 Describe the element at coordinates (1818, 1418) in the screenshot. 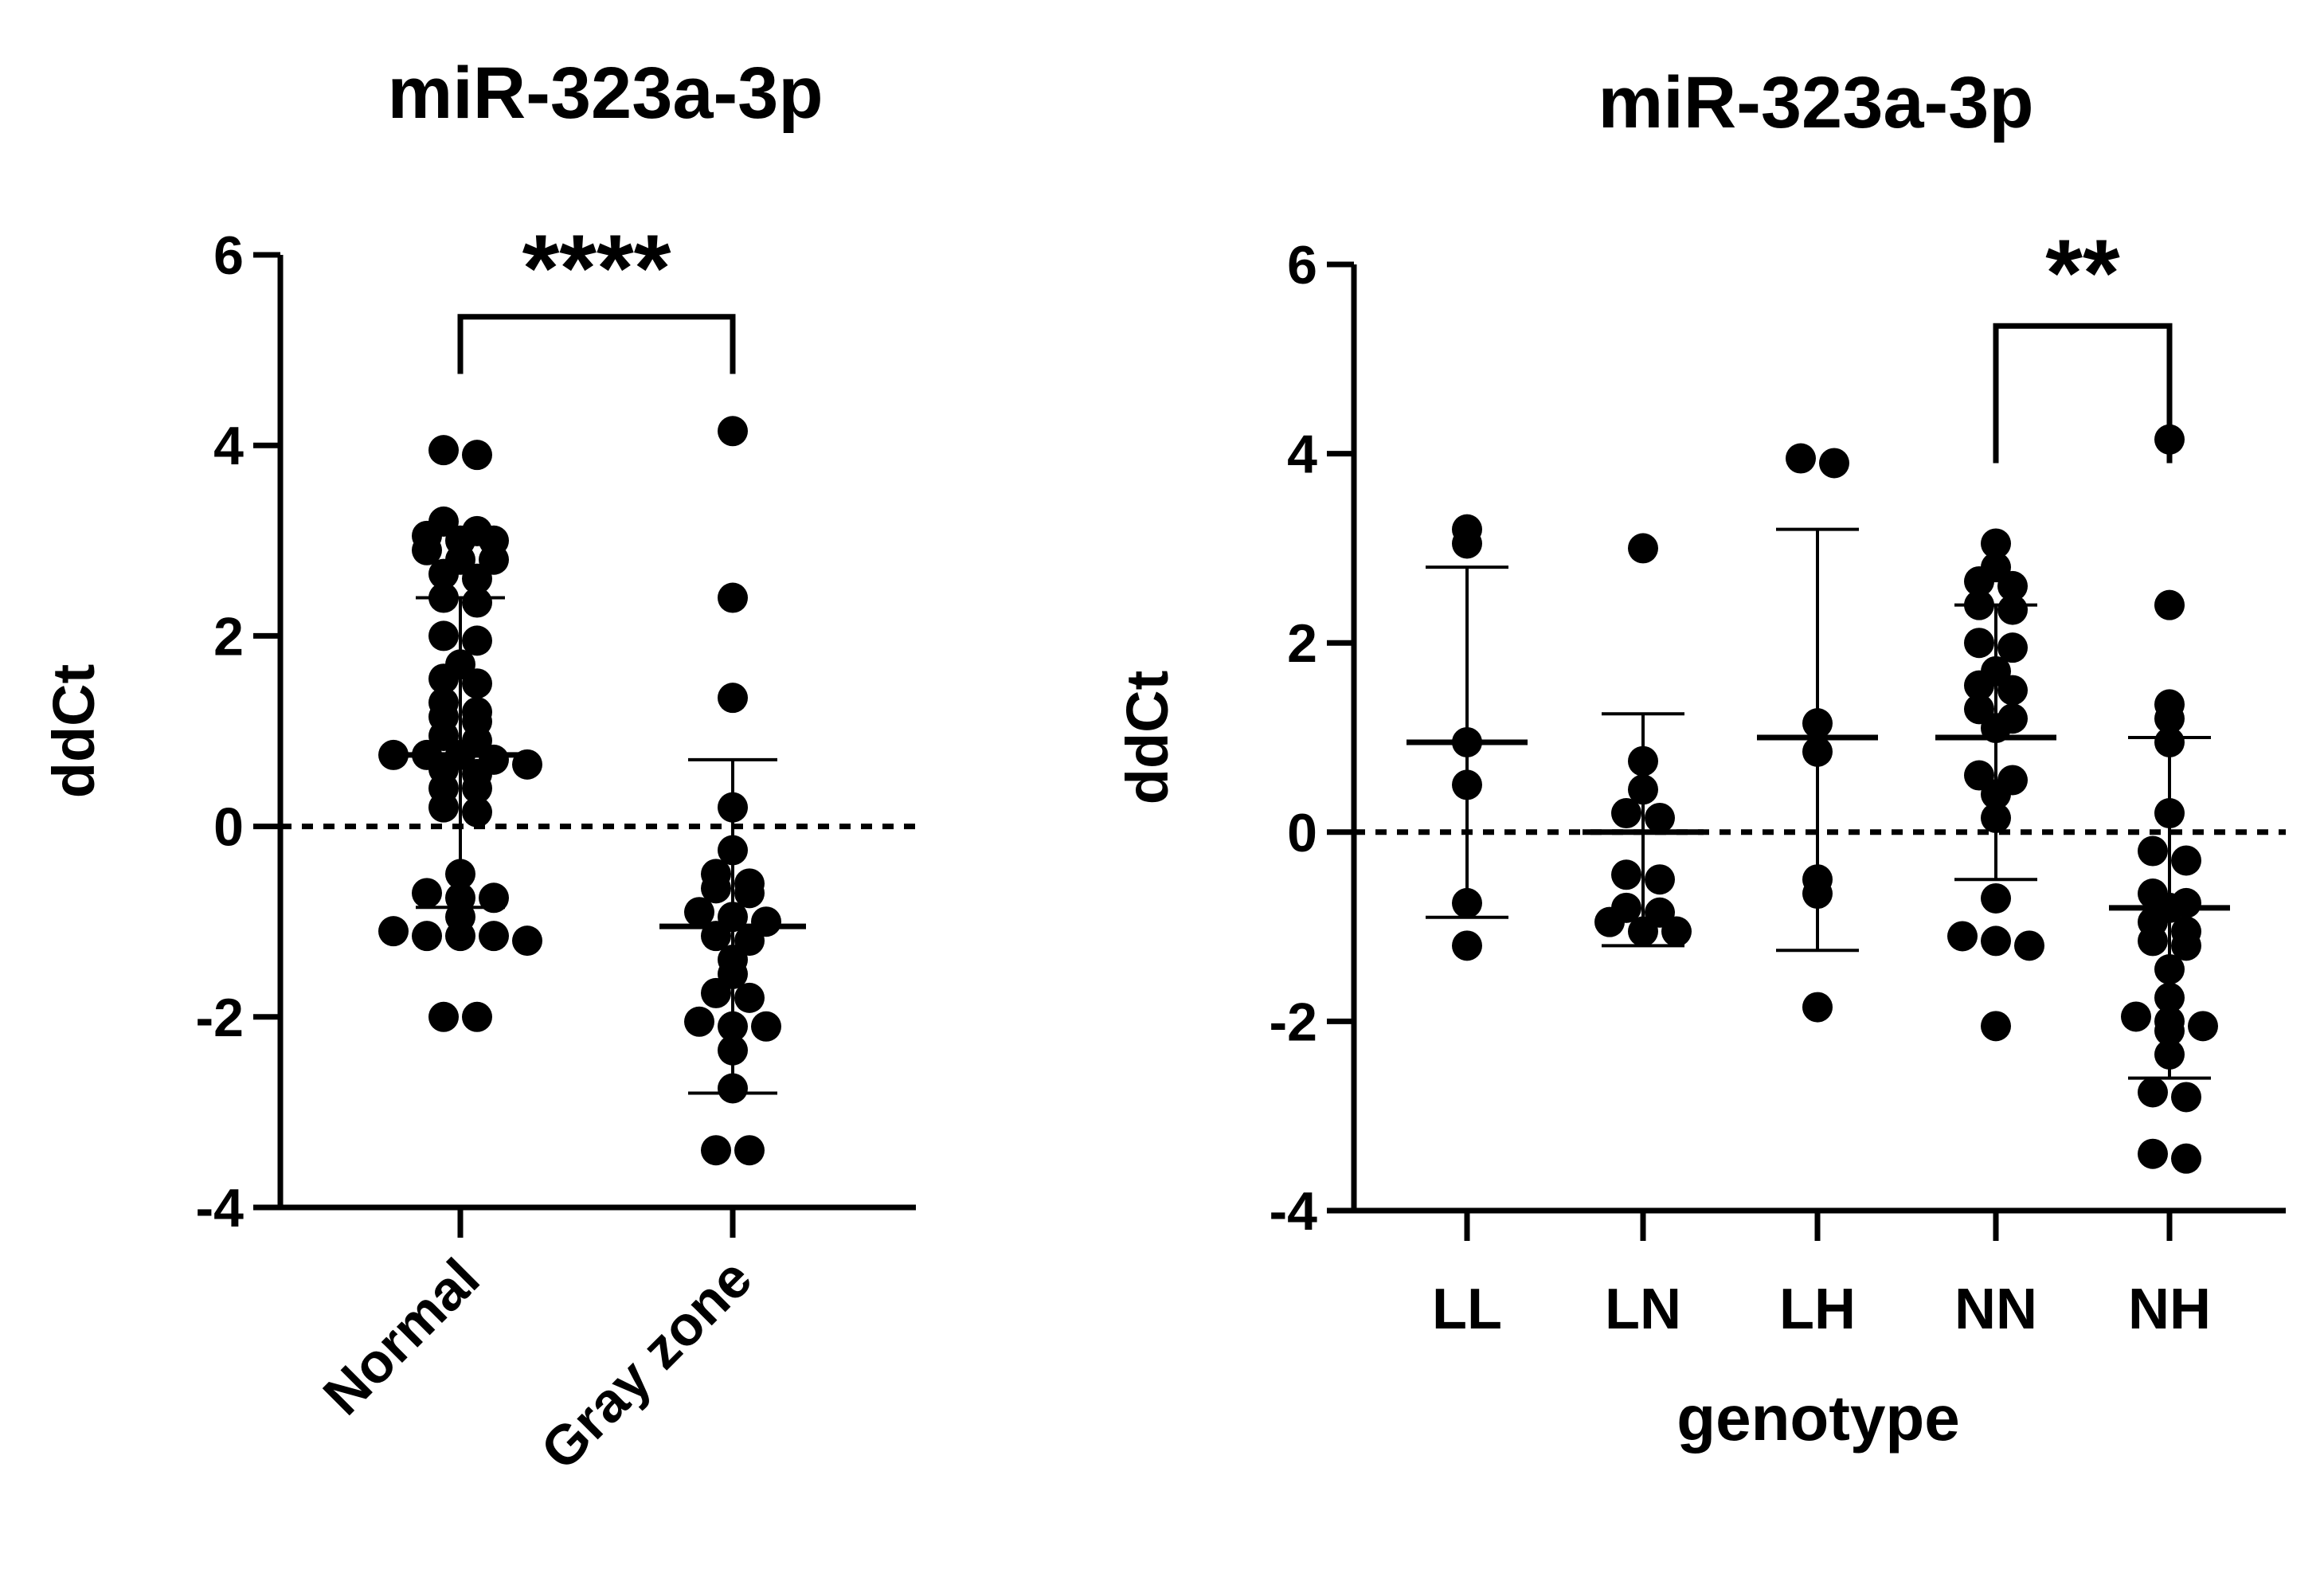

I see `x-axis-label: genotype` at that location.